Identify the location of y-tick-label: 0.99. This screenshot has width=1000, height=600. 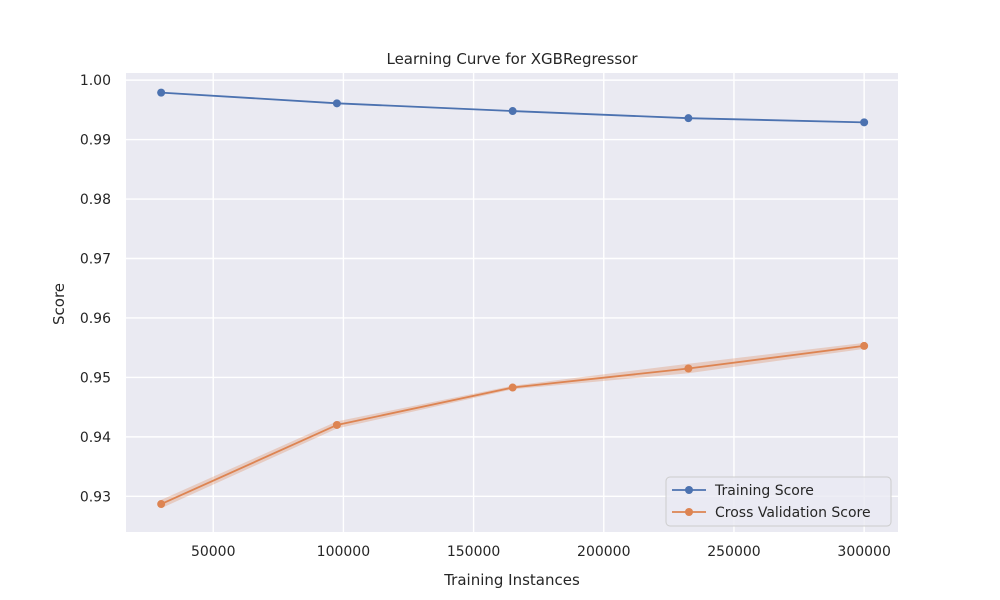
(95, 141).